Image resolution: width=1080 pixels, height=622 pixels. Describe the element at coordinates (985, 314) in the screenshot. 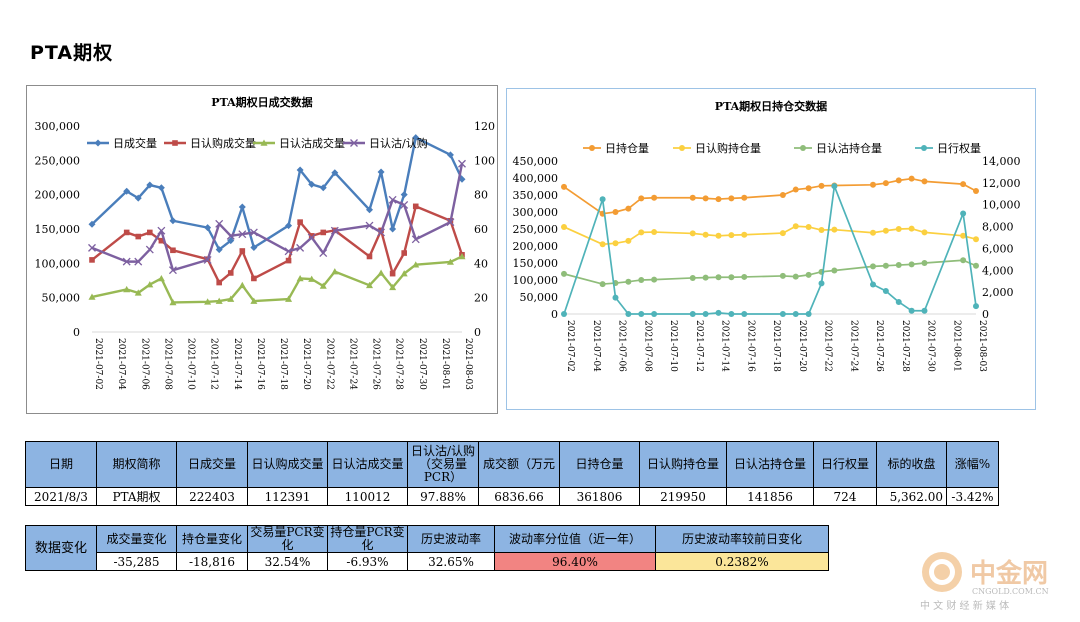

I see `y-right-tick-label: 0` at that location.